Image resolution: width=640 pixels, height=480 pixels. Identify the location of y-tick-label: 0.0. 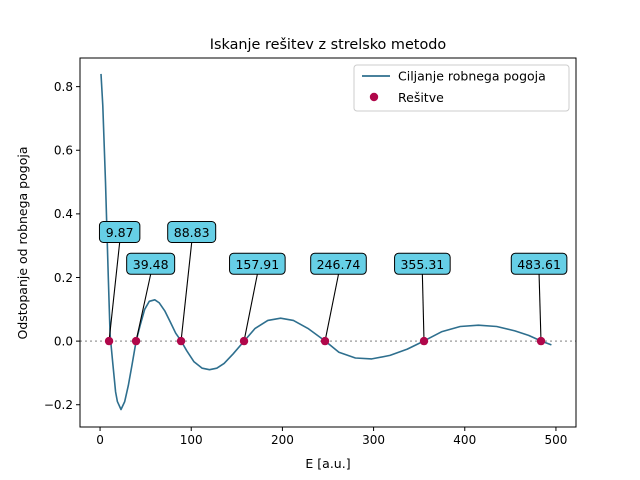
(63, 341).